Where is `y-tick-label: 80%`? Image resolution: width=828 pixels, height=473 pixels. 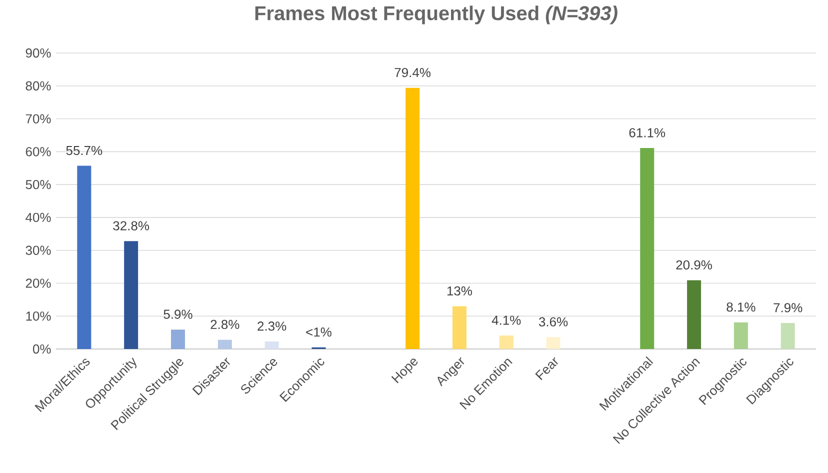 y-tick-label: 80% is located at coordinates (38, 85).